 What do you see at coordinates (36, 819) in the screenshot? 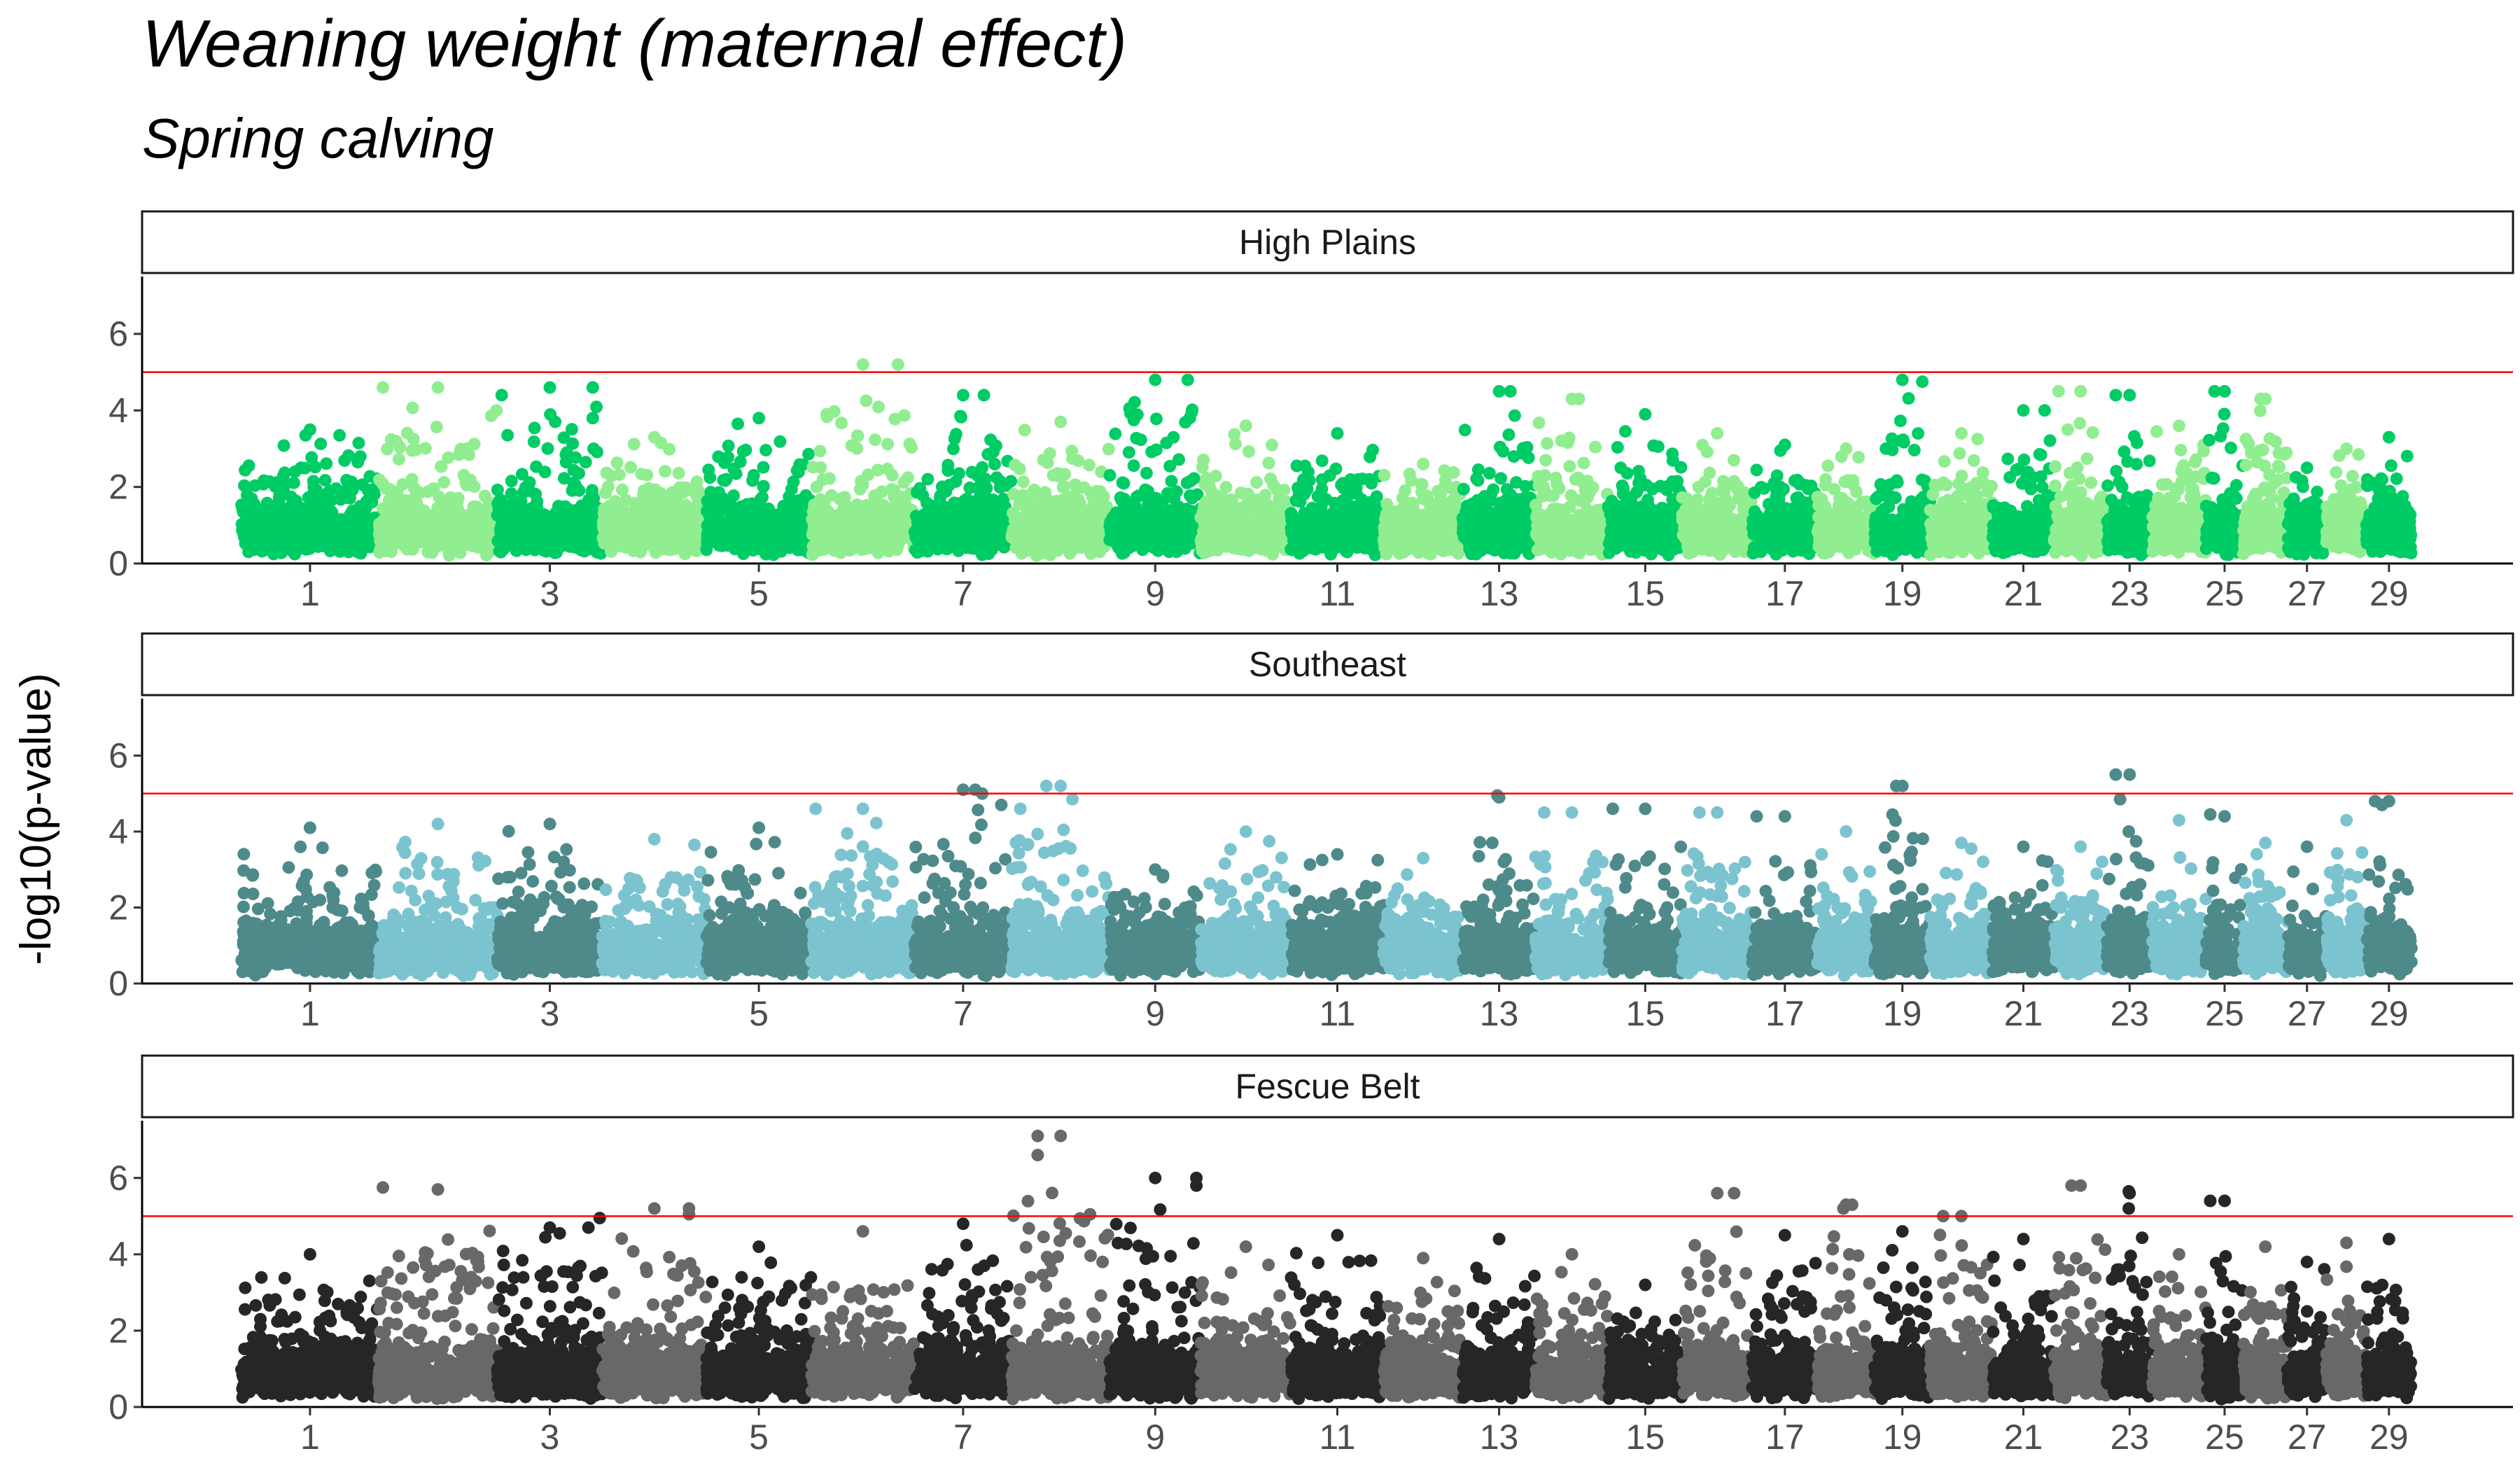
I see `y-axis-label: -log10(p-value)` at bounding box center [36, 819].